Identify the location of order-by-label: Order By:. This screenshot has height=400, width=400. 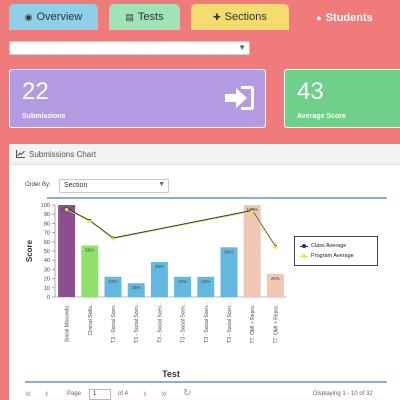
(38, 185).